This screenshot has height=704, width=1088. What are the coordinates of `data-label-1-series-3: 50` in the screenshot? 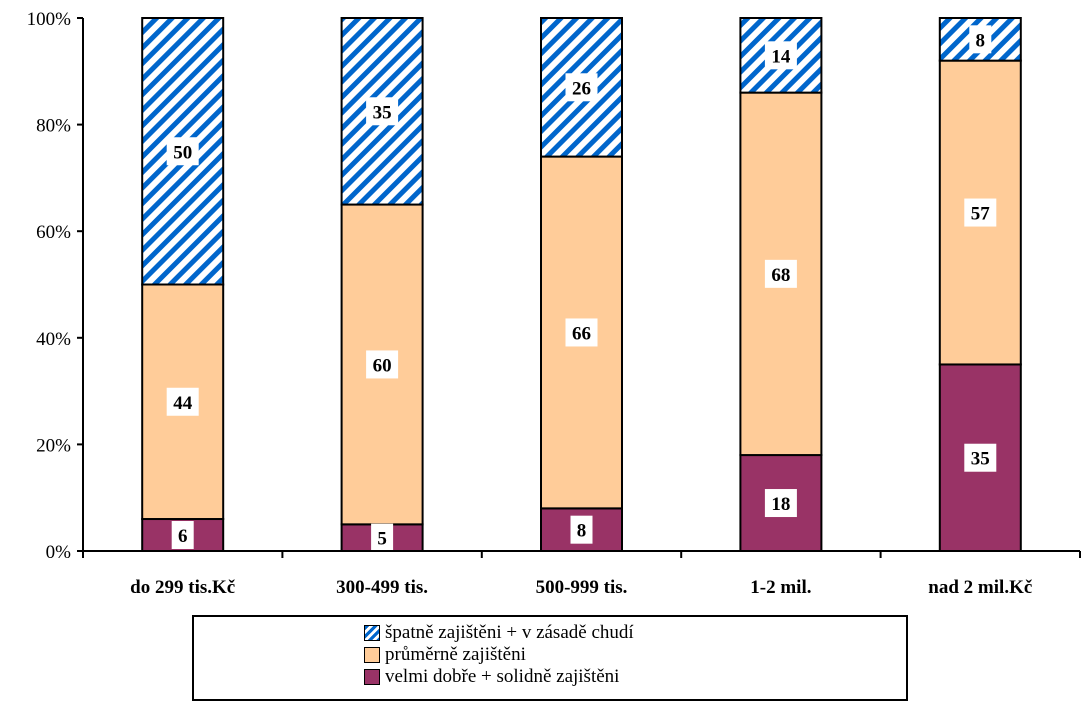 It's located at (182, 152).